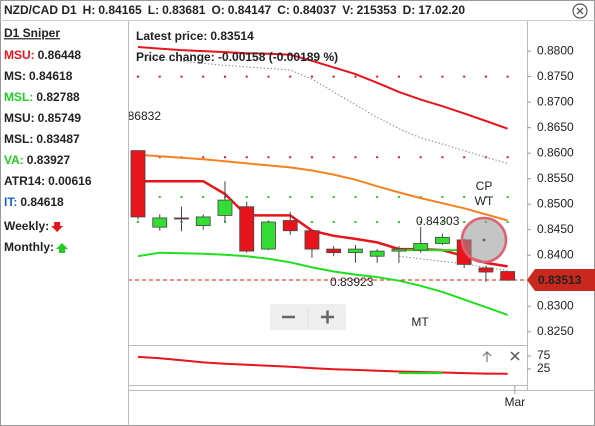  What do you see at coordinates (89, 10) in the screenshot?
I see `header-label: H:` at bounding box center [89, 10].